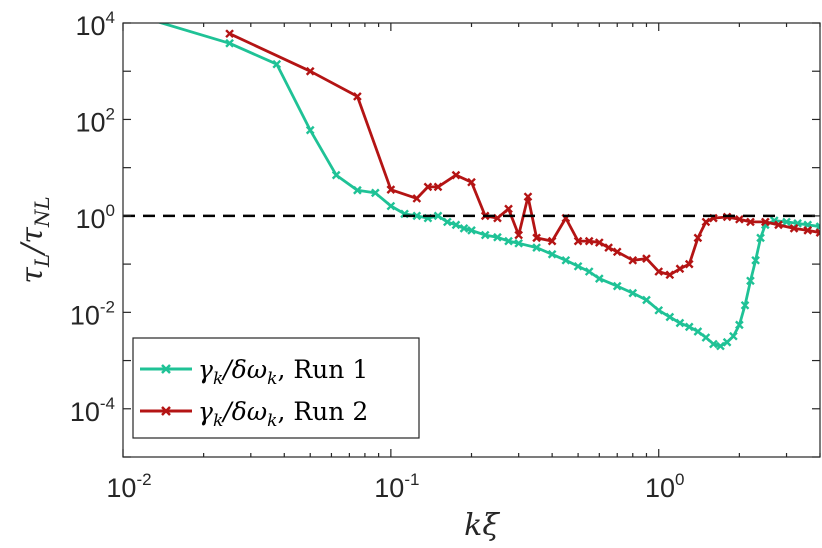 This screenshot has height=548, width=822. I want to click on y-tick-label: 10², so click(95, 120).